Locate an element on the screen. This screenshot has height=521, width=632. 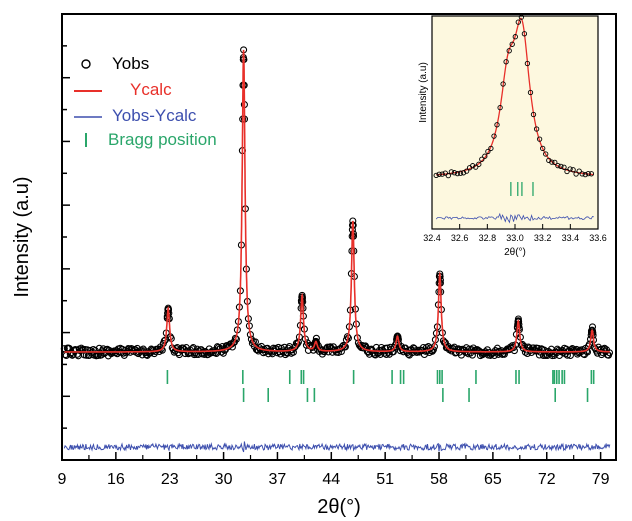
legend: Yobs Ycalc Yobs-Ycalc Bragg position is located at coordinates (145, 101).